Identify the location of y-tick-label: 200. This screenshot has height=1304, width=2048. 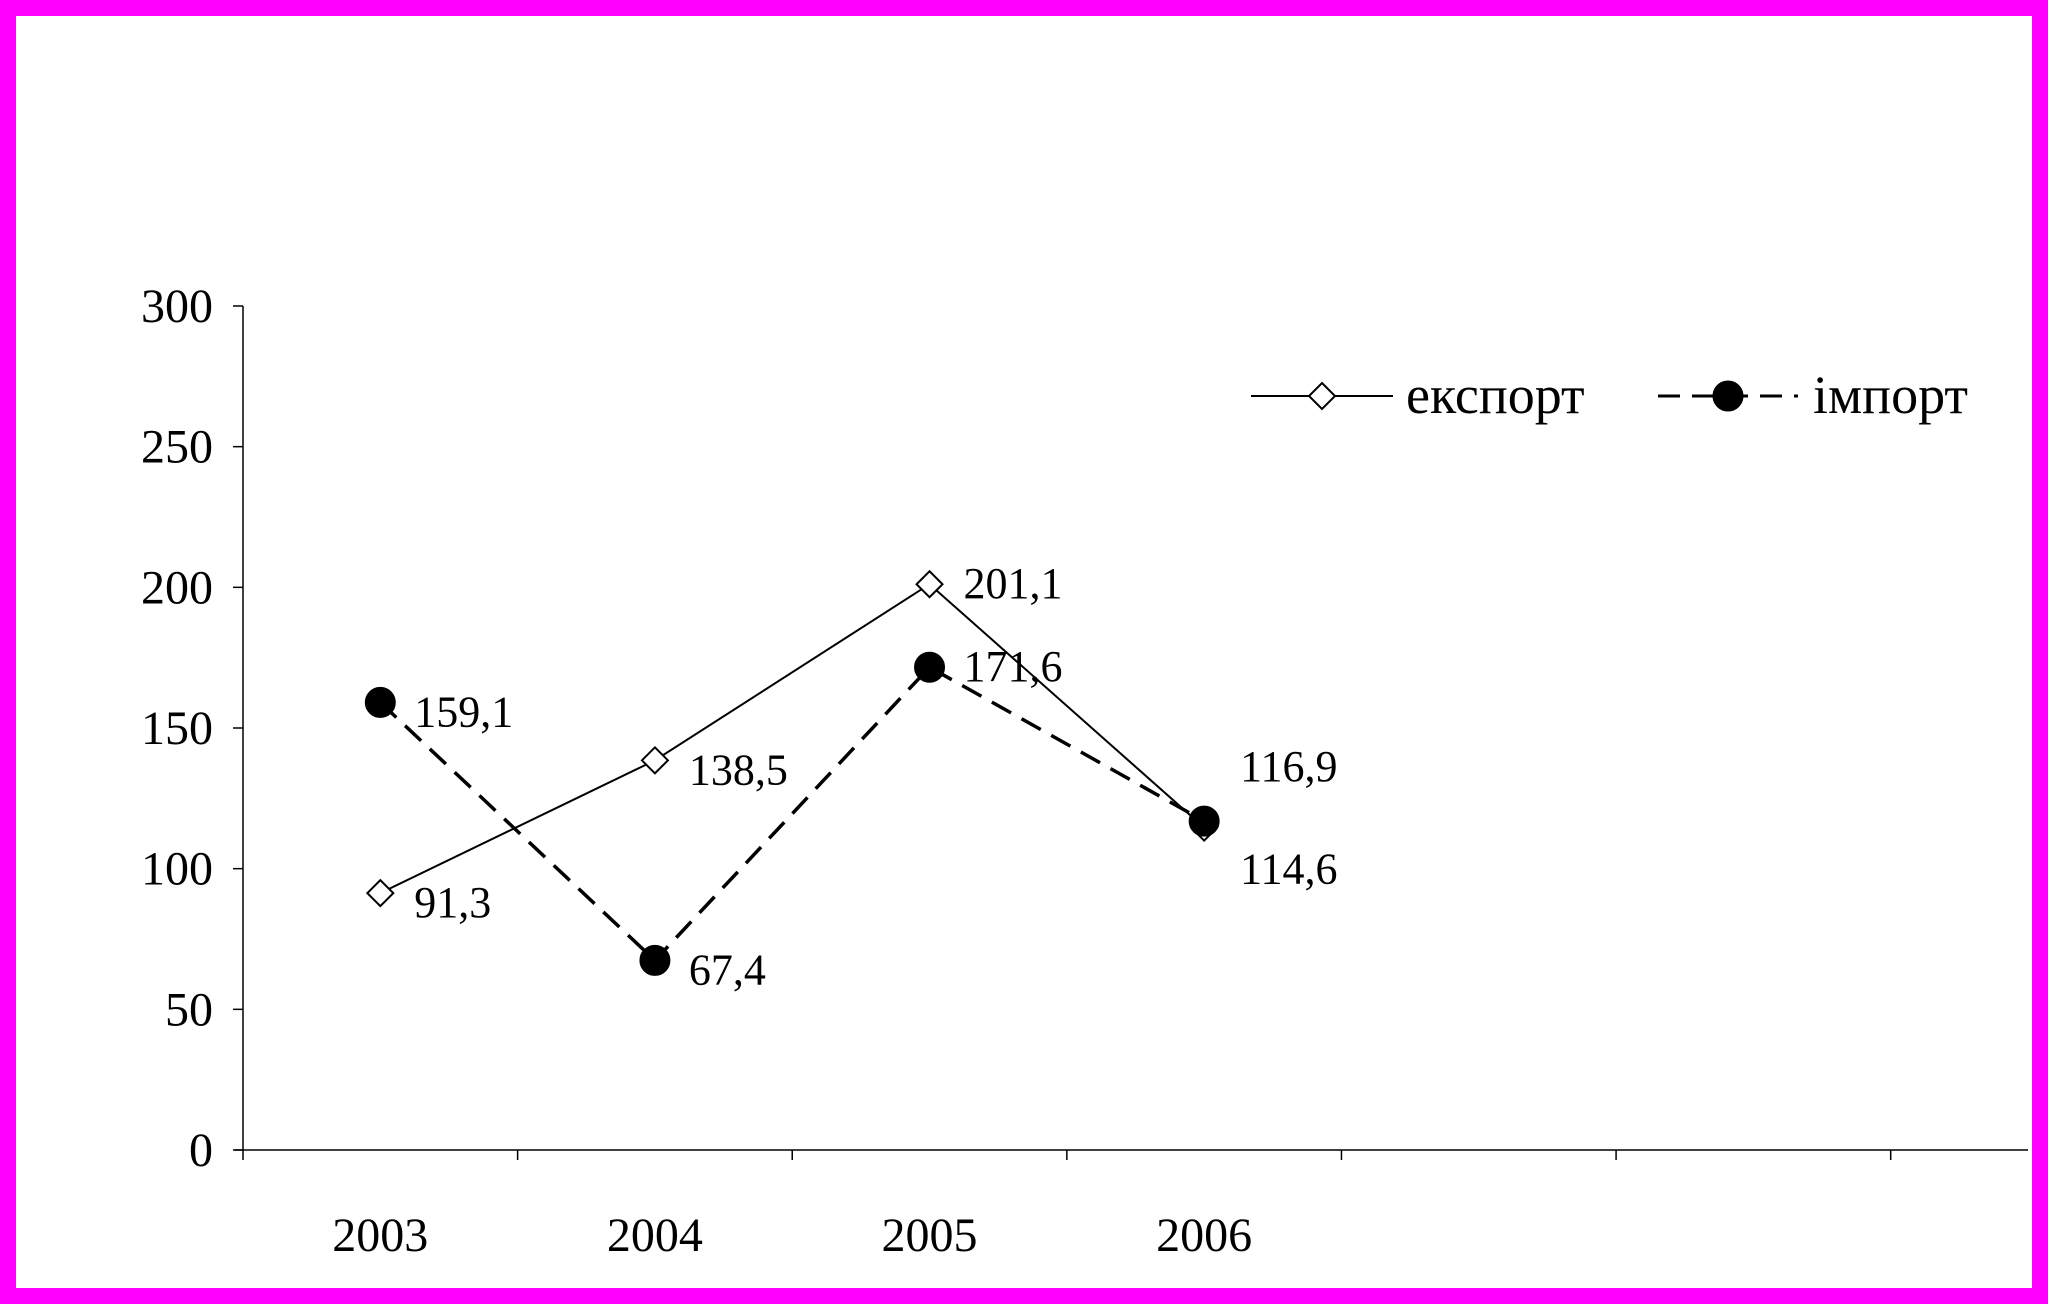
(177, 587).